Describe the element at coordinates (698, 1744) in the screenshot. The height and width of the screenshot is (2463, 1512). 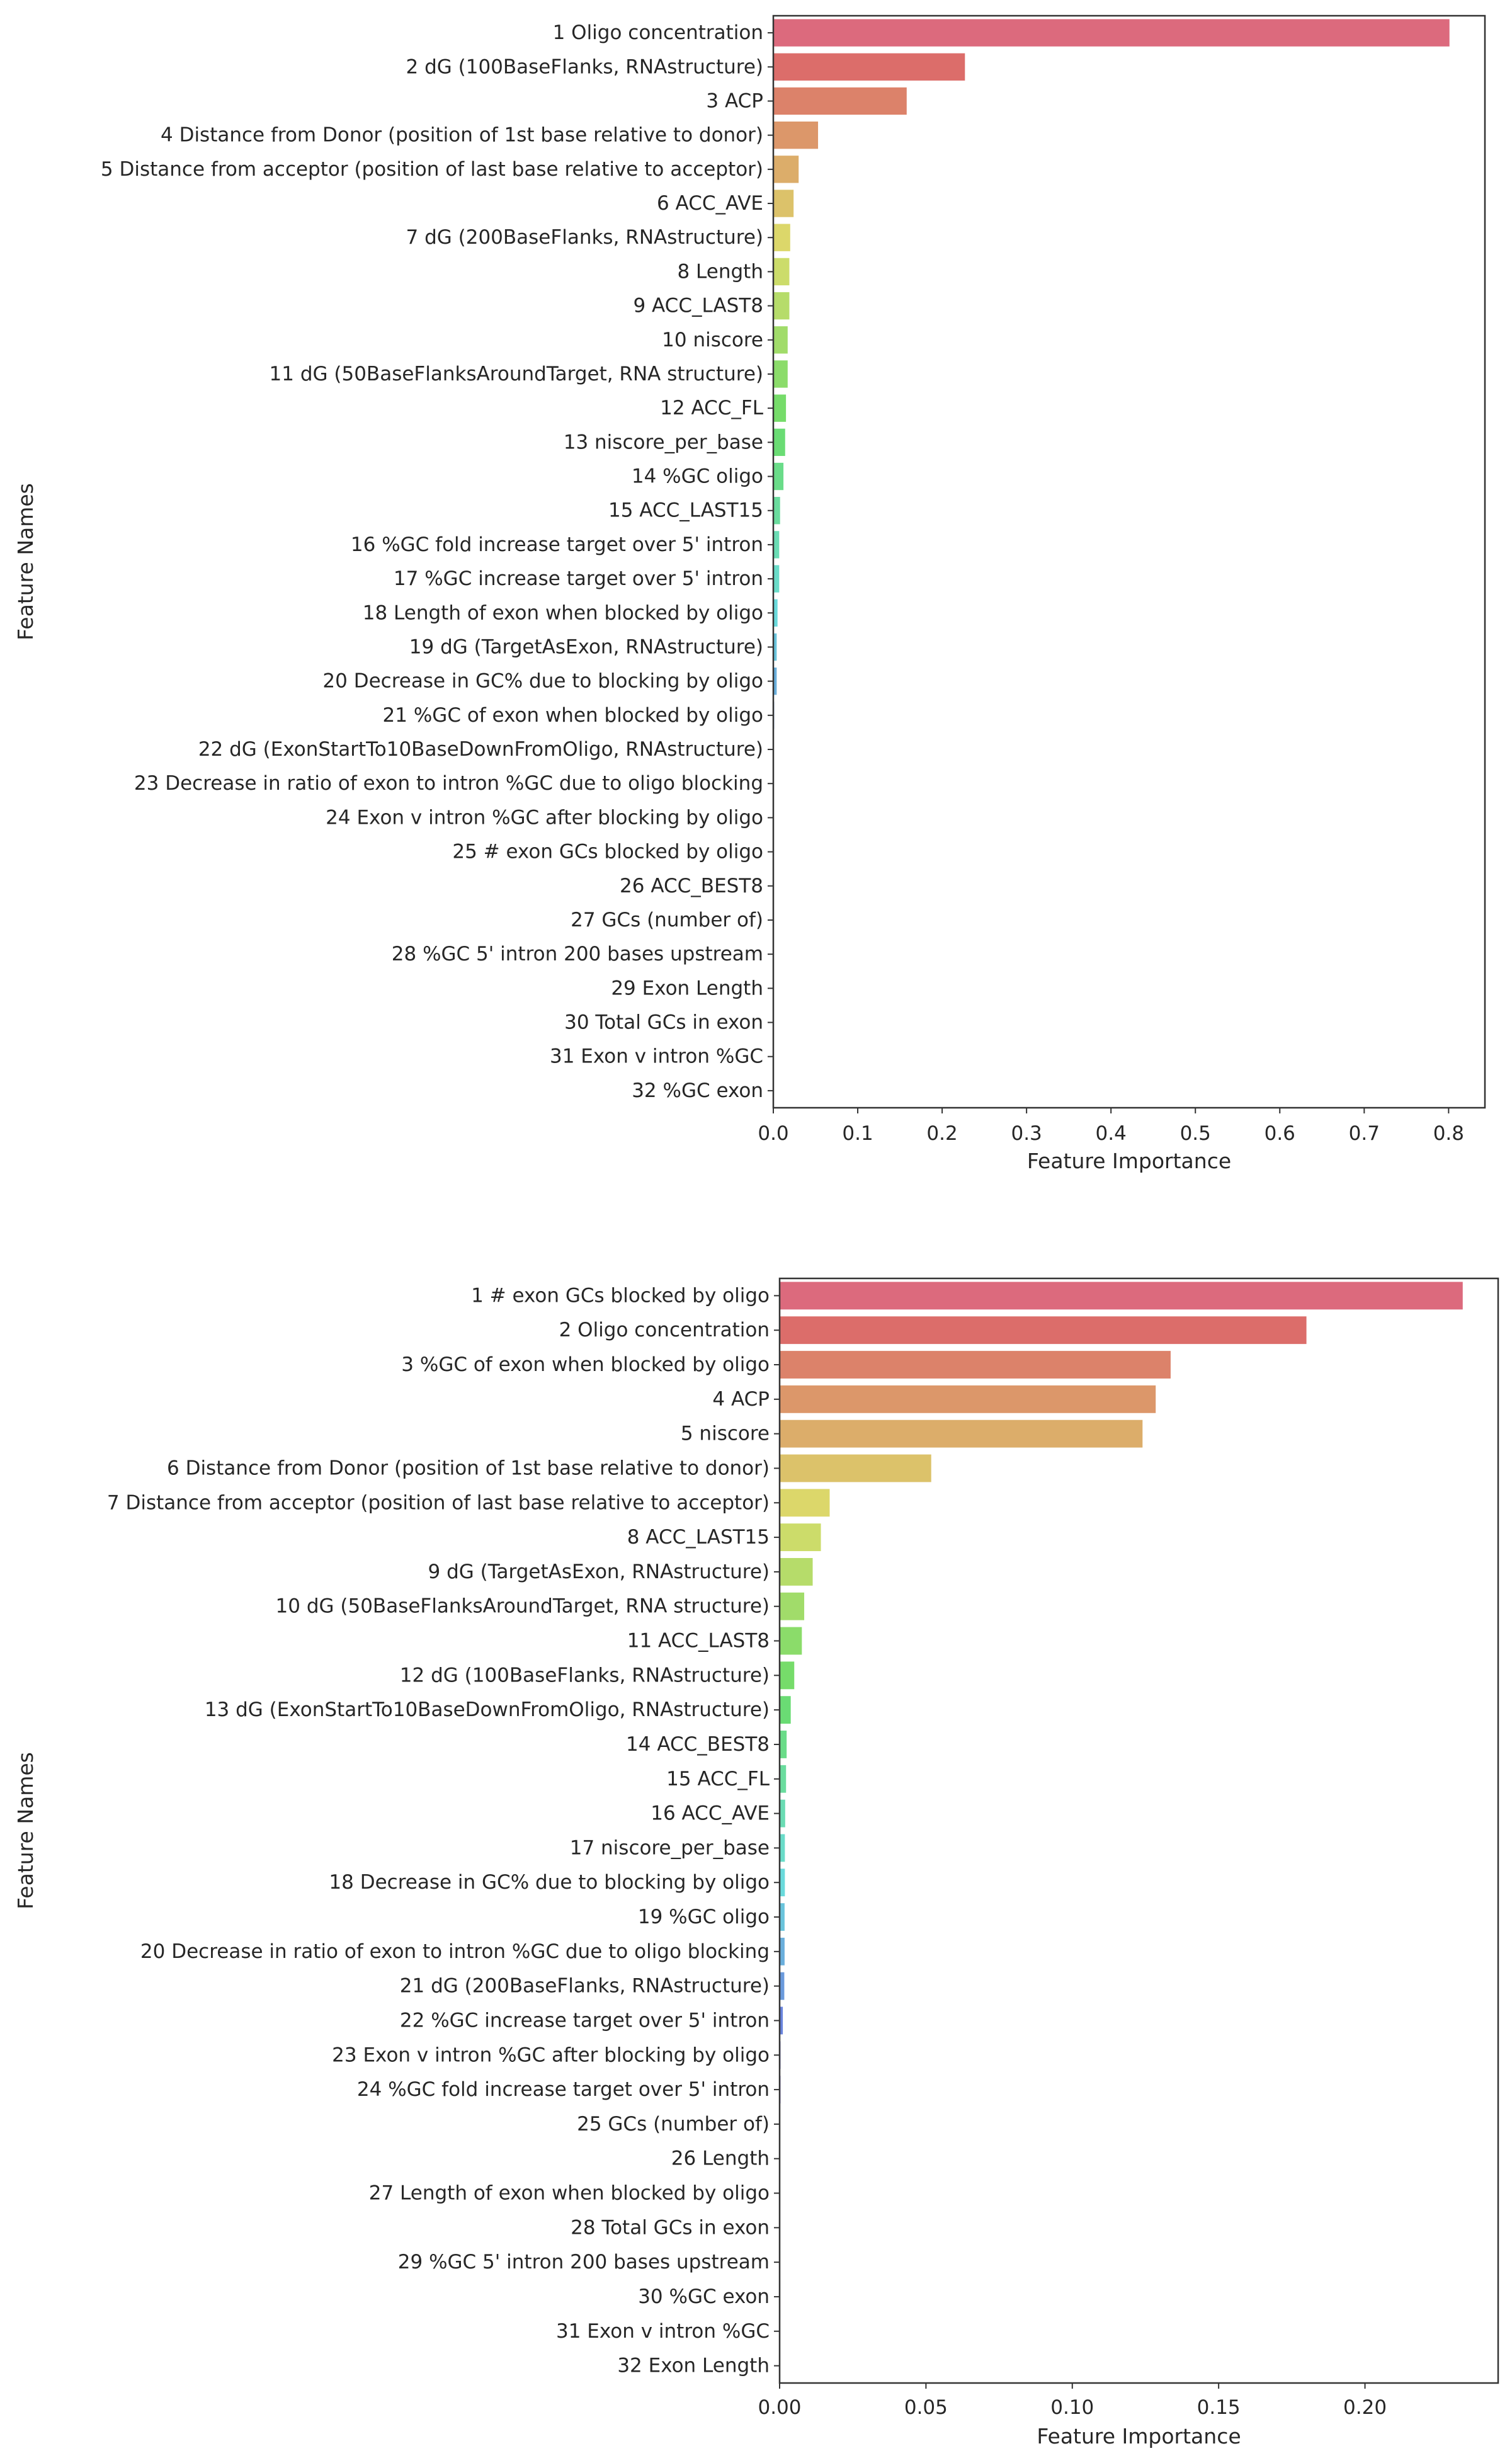
I see `y-tick-label: 14 ACC_BEST8` at that location.